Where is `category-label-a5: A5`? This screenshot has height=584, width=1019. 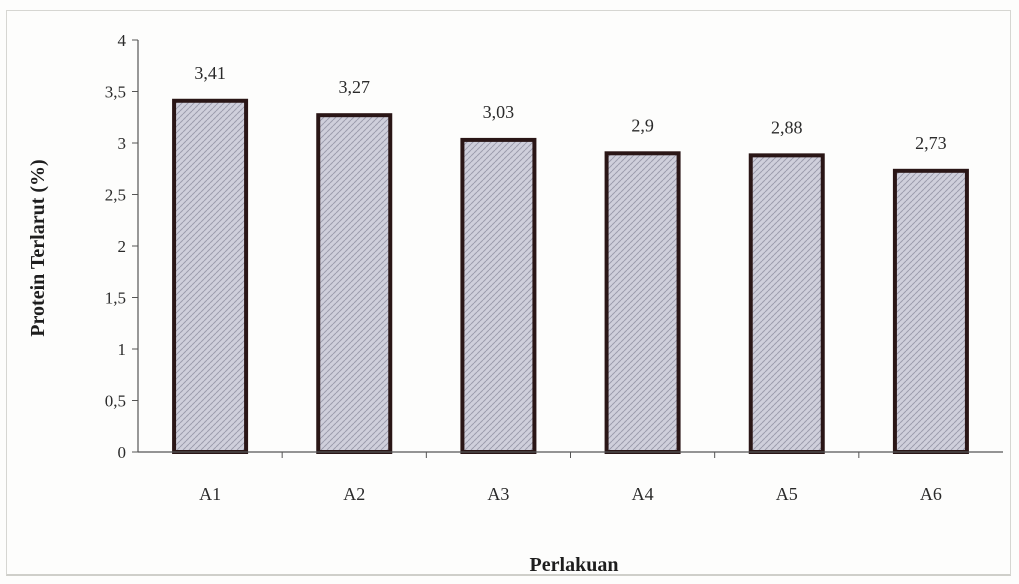
category-label-a5: A5 is located at coordinates (787, 494).